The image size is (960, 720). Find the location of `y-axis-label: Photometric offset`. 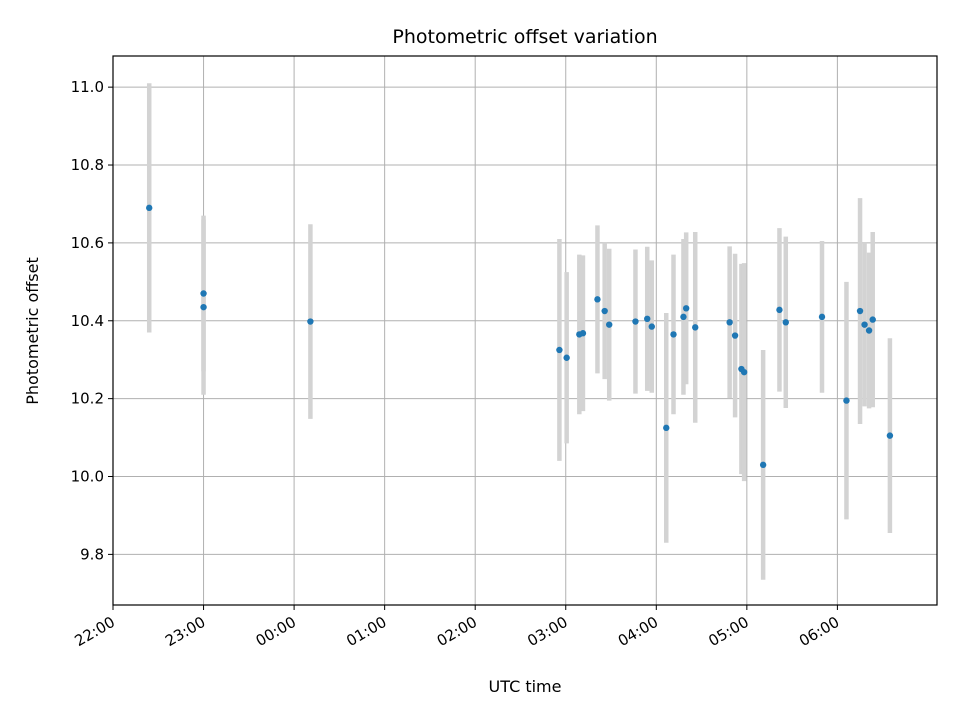

y-axis-label: Photometric offset is located at coordinates (32, 331).